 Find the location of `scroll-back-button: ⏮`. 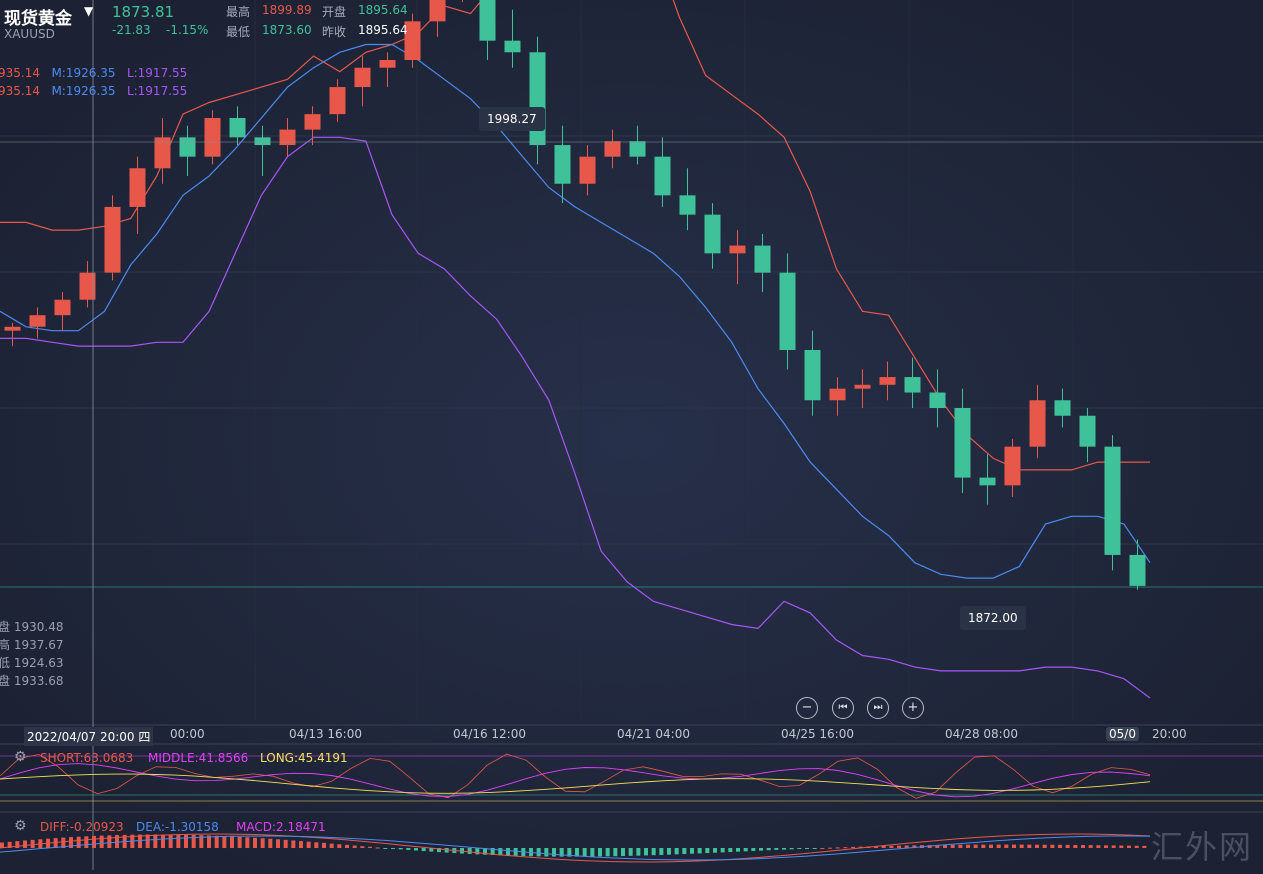

scroll-back-button: ⏮ is located at coordinates (843, 708).